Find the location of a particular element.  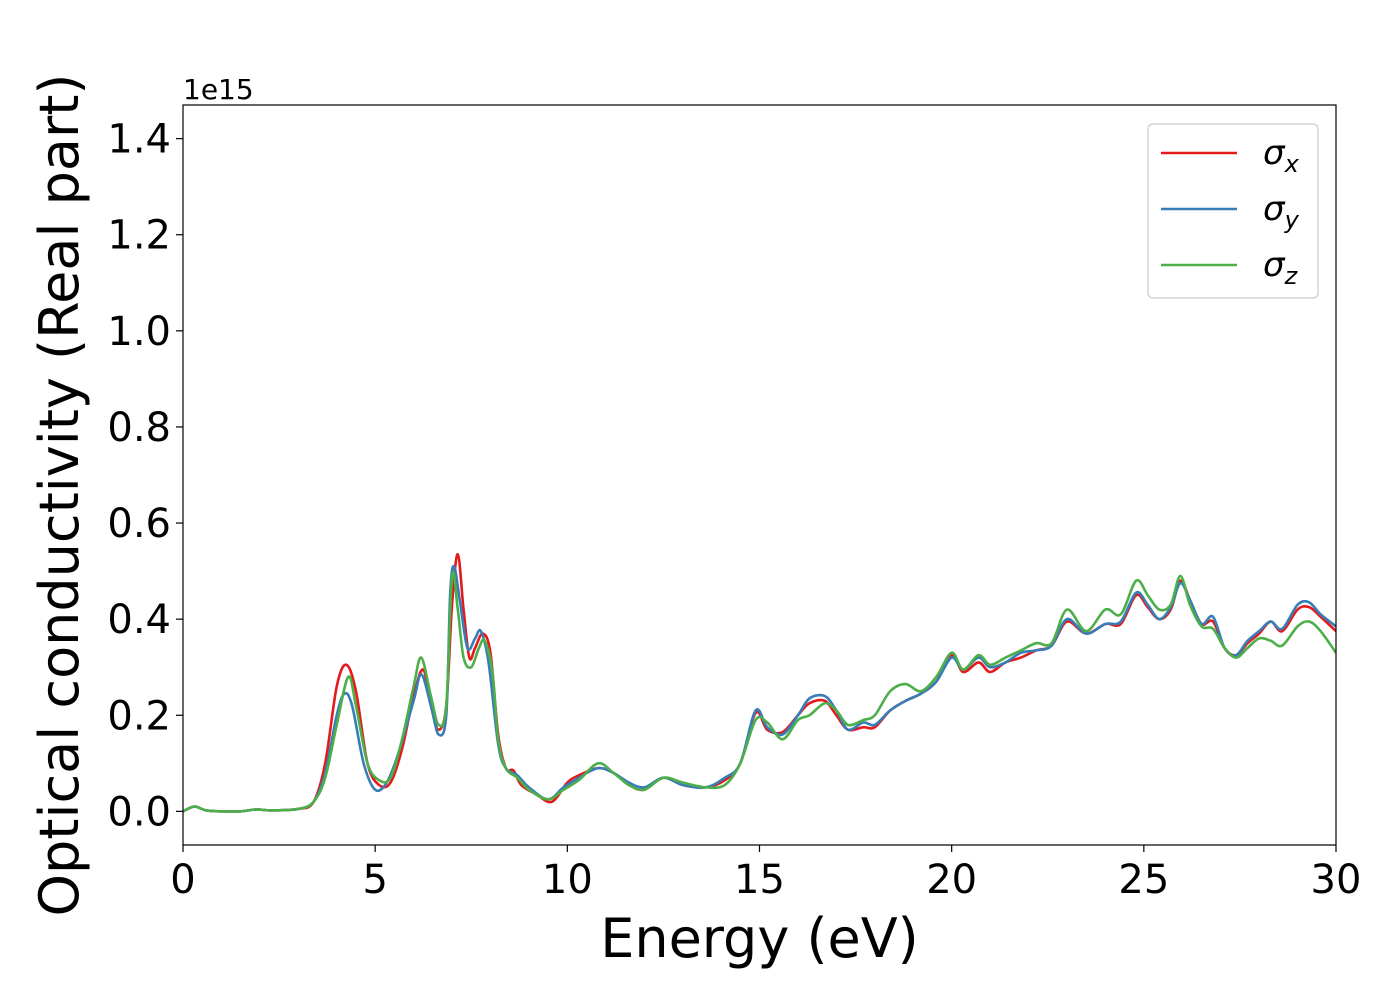

y-axis-label: Optical conductivity (Real part) is located at coordinates (59, 495).